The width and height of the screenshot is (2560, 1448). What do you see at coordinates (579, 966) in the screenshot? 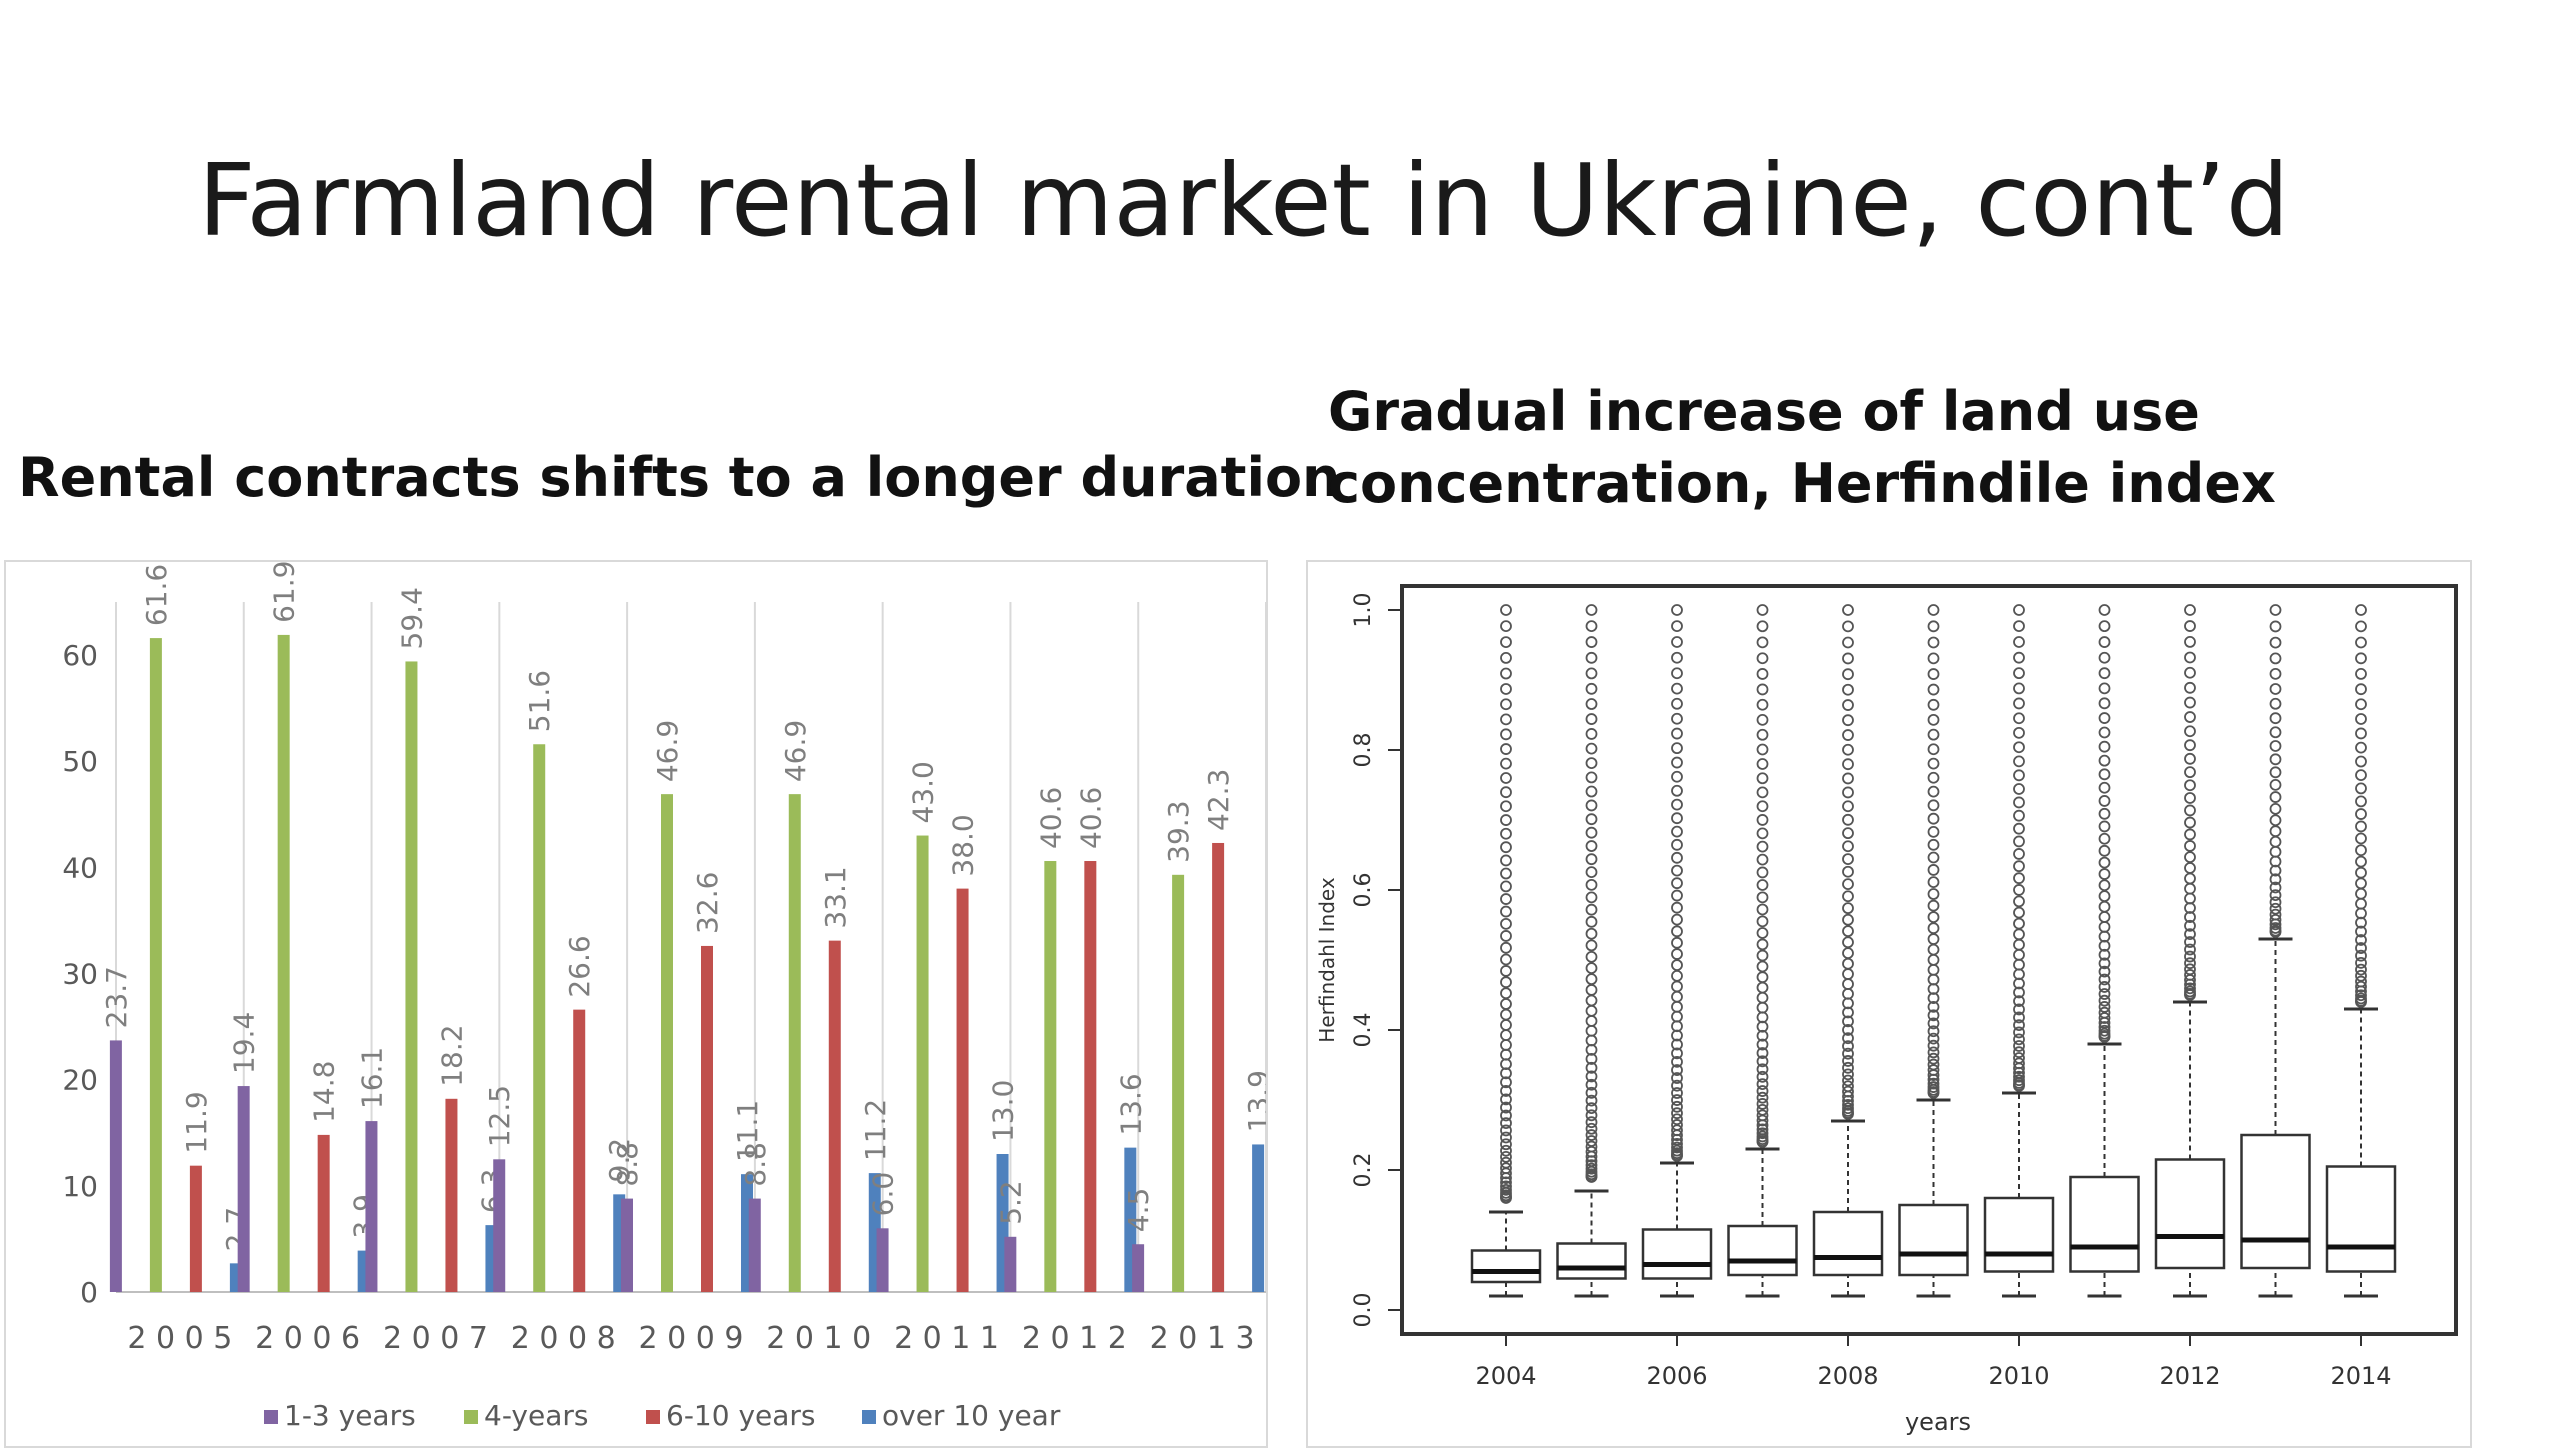
I see `data-label: 26.6` at bounding box center [579, 966].